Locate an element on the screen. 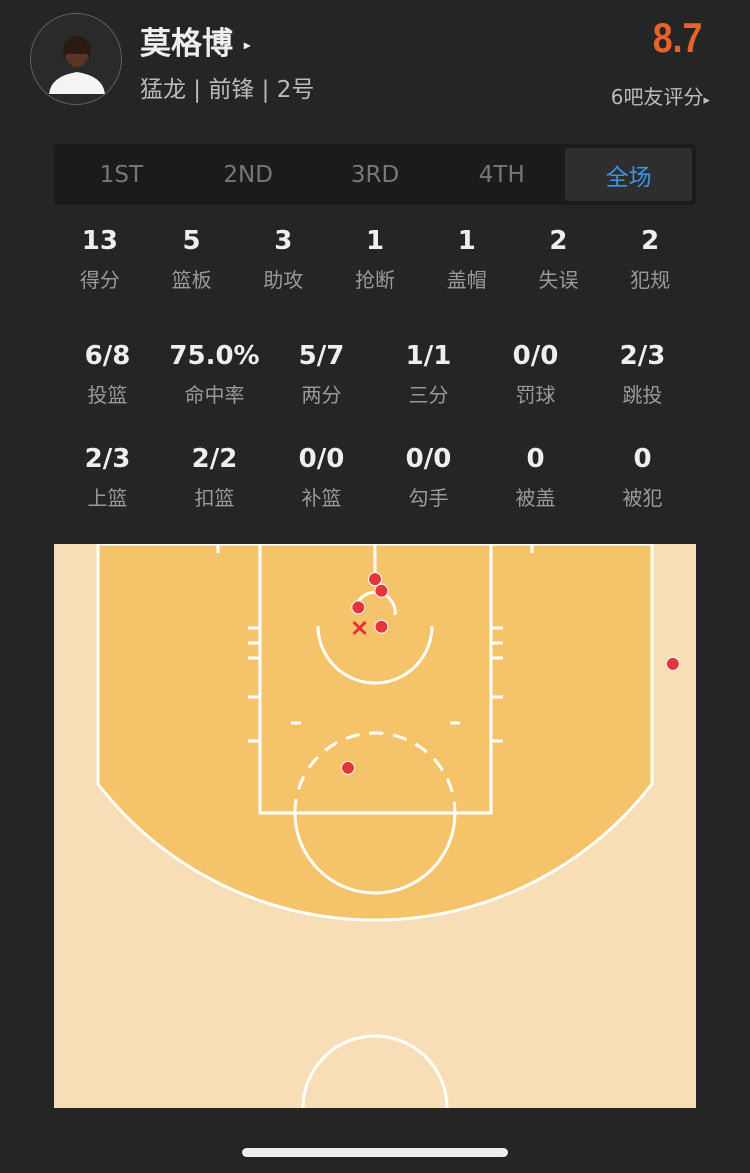 This screenshot has height=1173, width=750. shot-missed-marker is located at coordinates (359, 628).